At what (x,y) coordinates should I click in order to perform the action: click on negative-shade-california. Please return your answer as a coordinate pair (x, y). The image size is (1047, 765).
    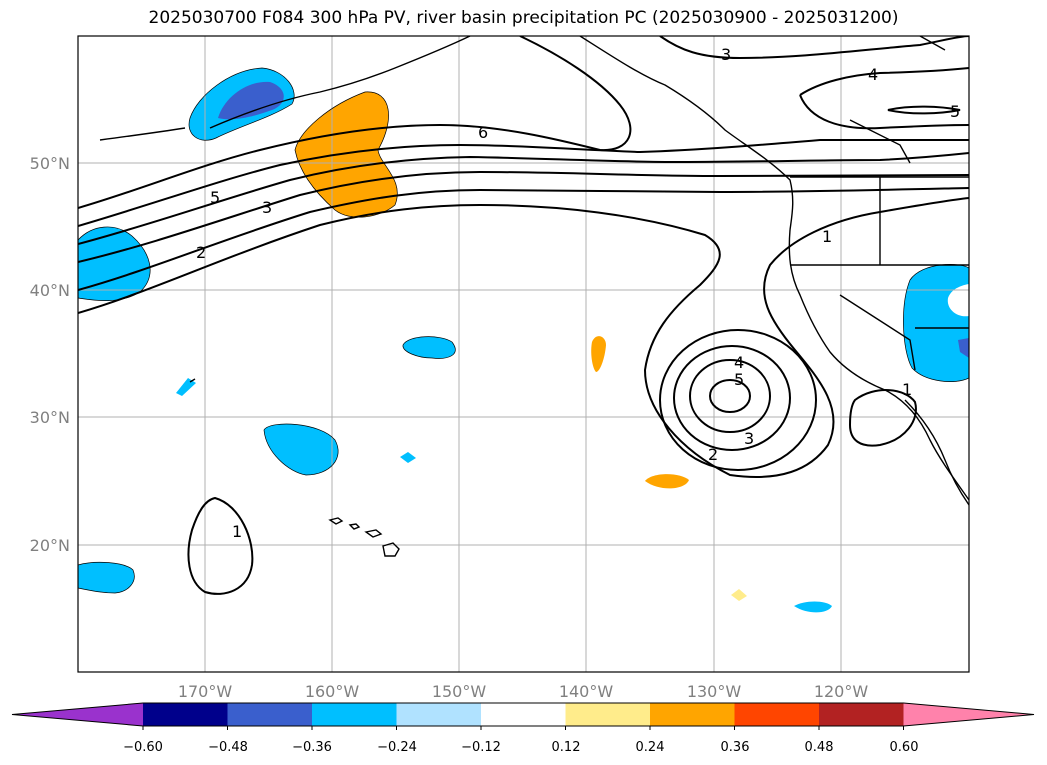
    Looking at the image, I should click on (936, 323).